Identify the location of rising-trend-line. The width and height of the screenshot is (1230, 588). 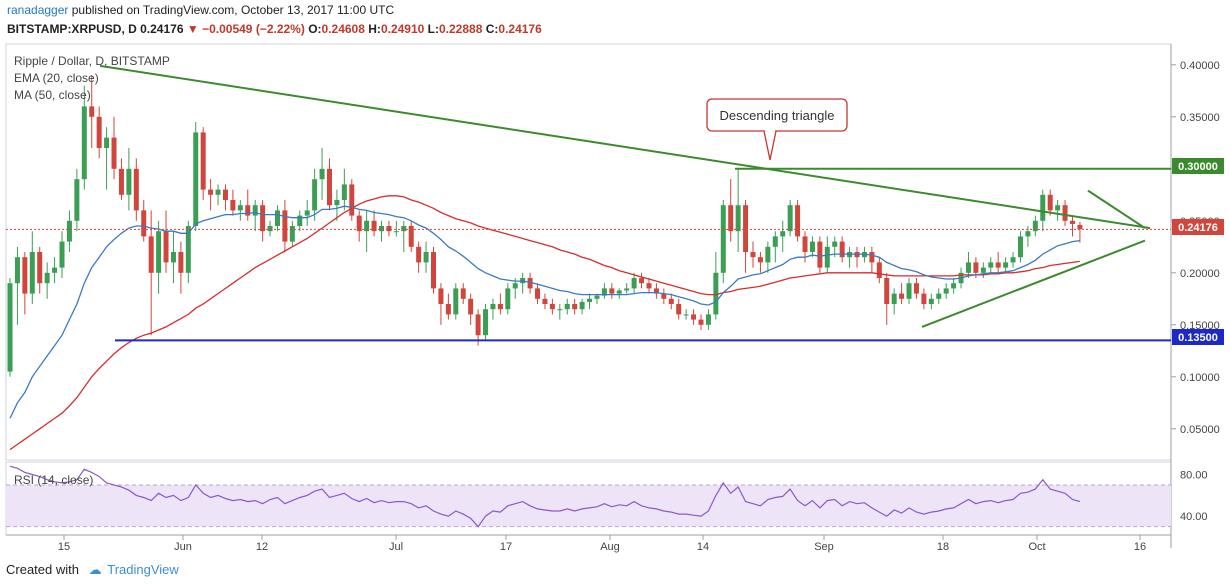
(1033, 283).